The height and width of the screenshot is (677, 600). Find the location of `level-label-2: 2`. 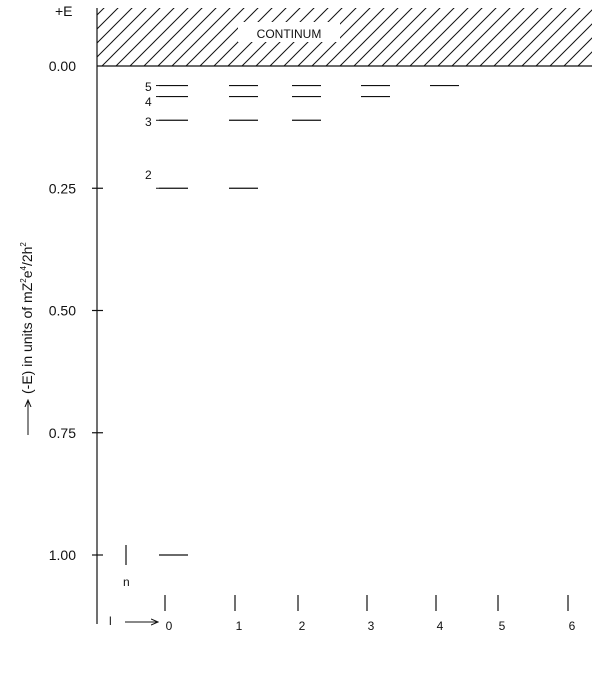

level-label-2: 2 is located at coordinates (148, 175).